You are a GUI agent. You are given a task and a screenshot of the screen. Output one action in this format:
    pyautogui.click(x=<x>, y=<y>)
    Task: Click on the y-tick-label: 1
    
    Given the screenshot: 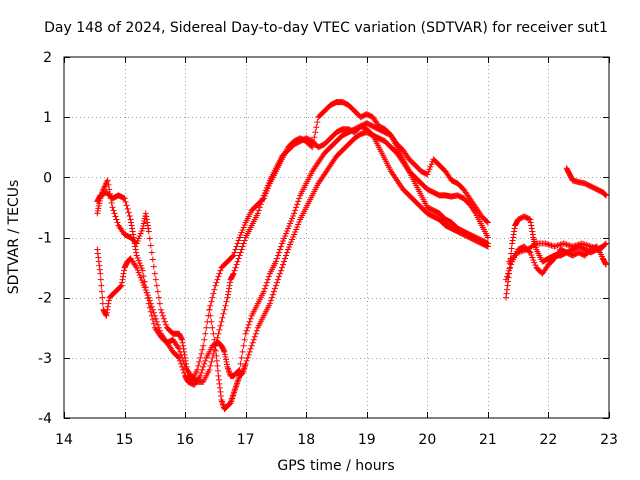 What is the action you would take?
    pyautogui.click(x=47, y=118)
    